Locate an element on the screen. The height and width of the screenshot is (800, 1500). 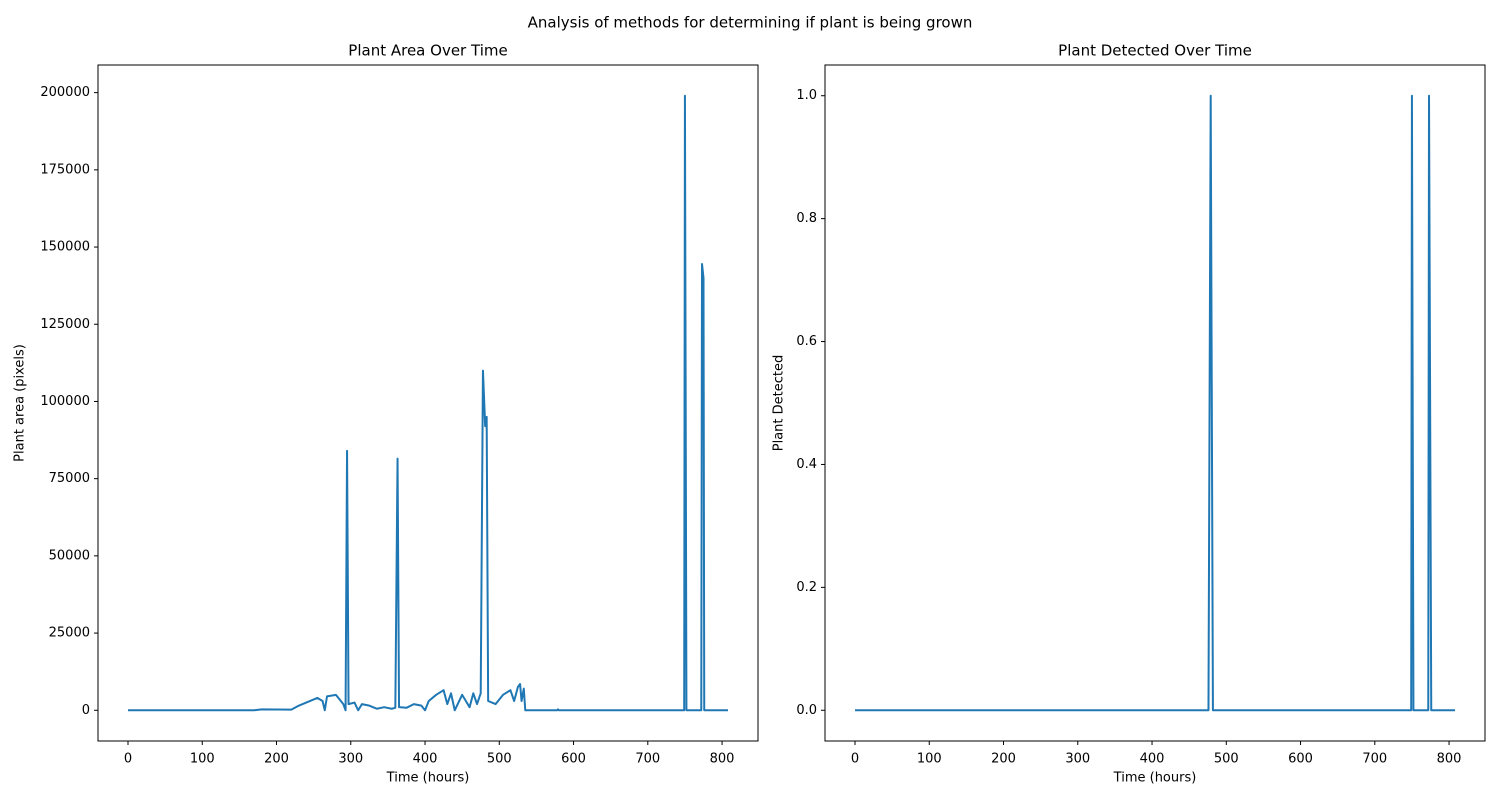
axes-title: Plant Area Over Time is located at coordinates (427, 51).